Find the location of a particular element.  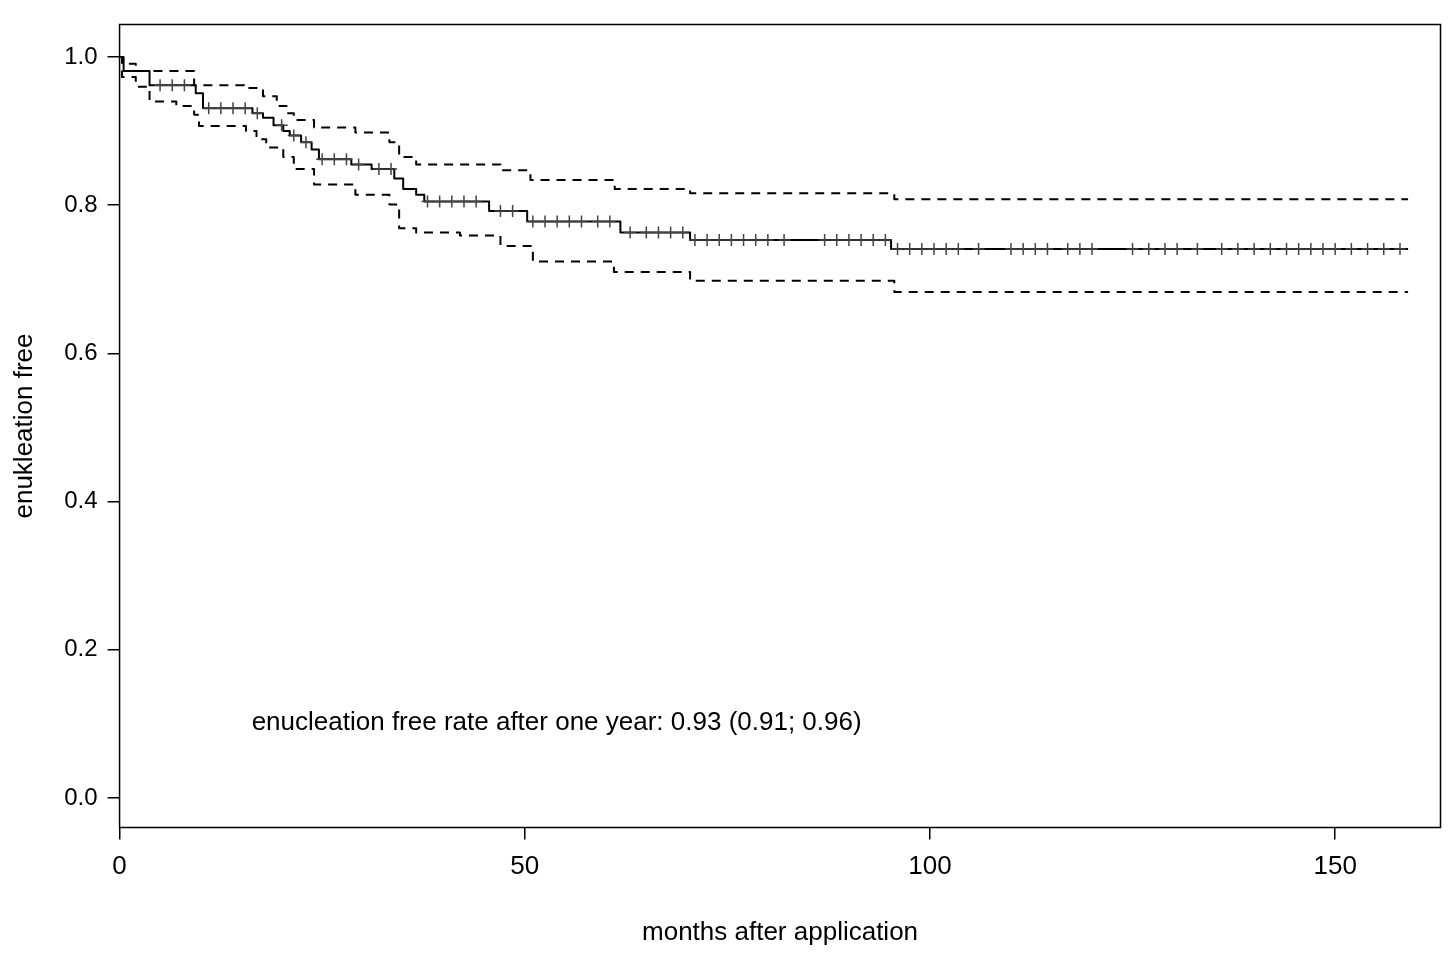

y-tick-label: 0.0 is located at coordinates (81, 796).